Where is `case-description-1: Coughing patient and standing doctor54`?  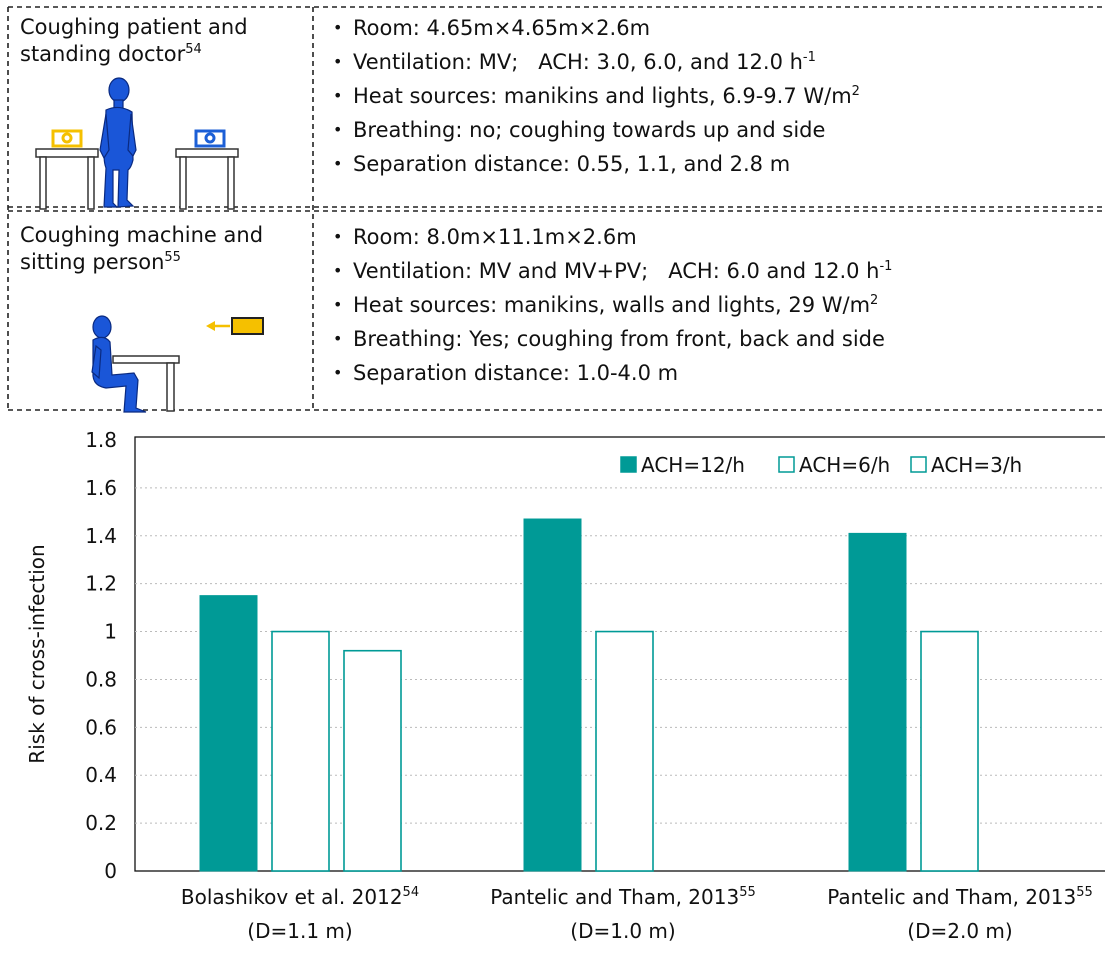 case-description-1: Coughing patient and standing doctor54 is located at coordinates (134, 41).